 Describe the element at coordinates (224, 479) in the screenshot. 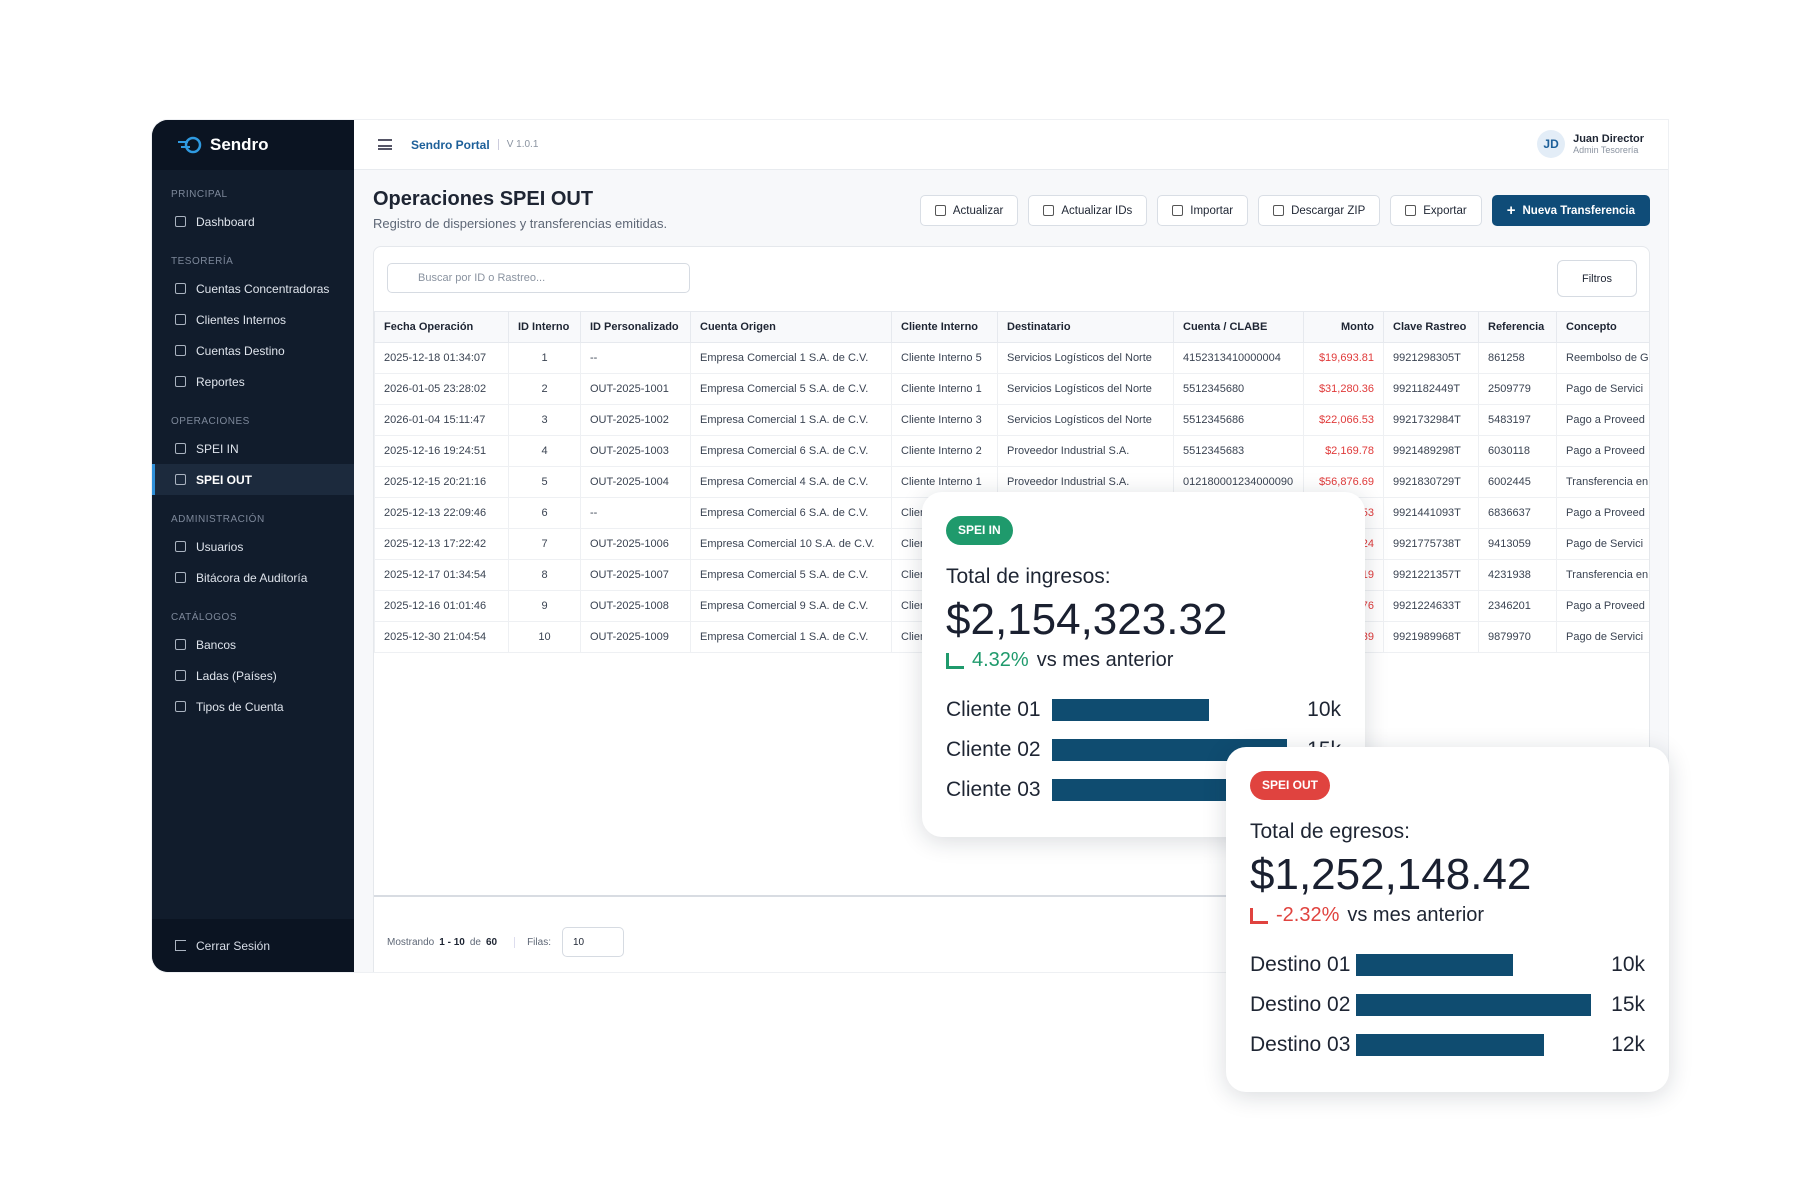

I see `nav-label: SPEI OUT` at that location.